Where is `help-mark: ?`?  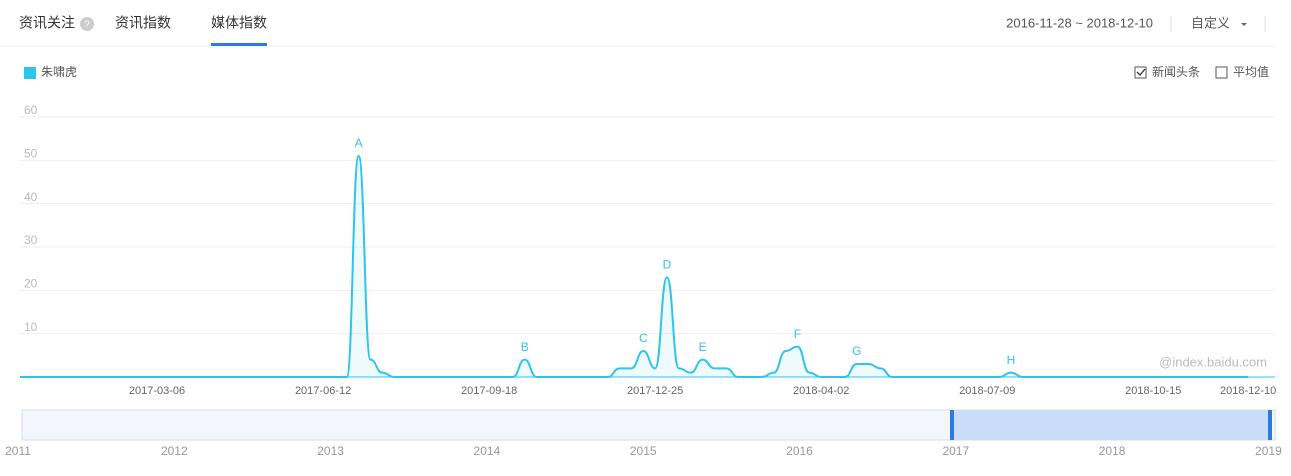 help-mark: ? is located at coordinates (87, 25).